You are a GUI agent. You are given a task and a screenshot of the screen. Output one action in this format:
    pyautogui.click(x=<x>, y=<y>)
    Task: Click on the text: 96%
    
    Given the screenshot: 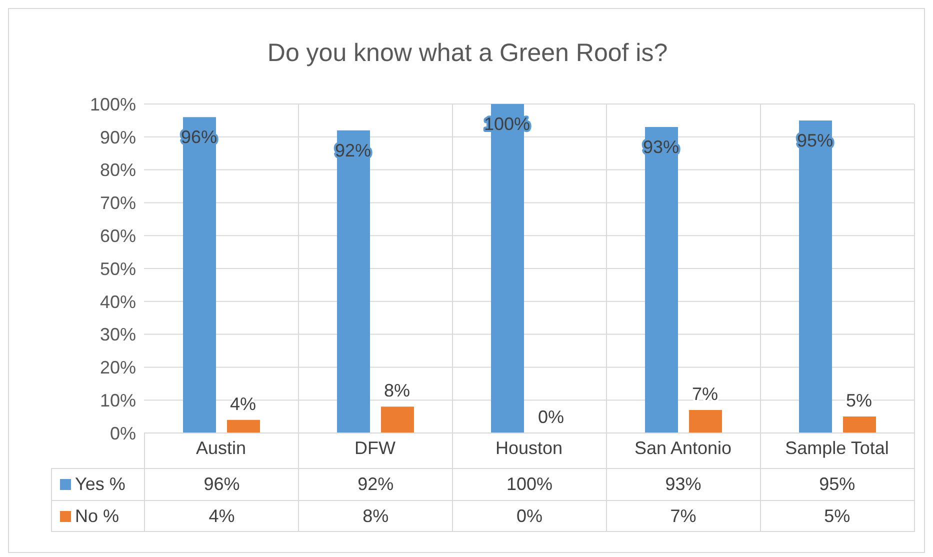 What is the action you would take?
    pyautogui.click(x=222, y=484)
    